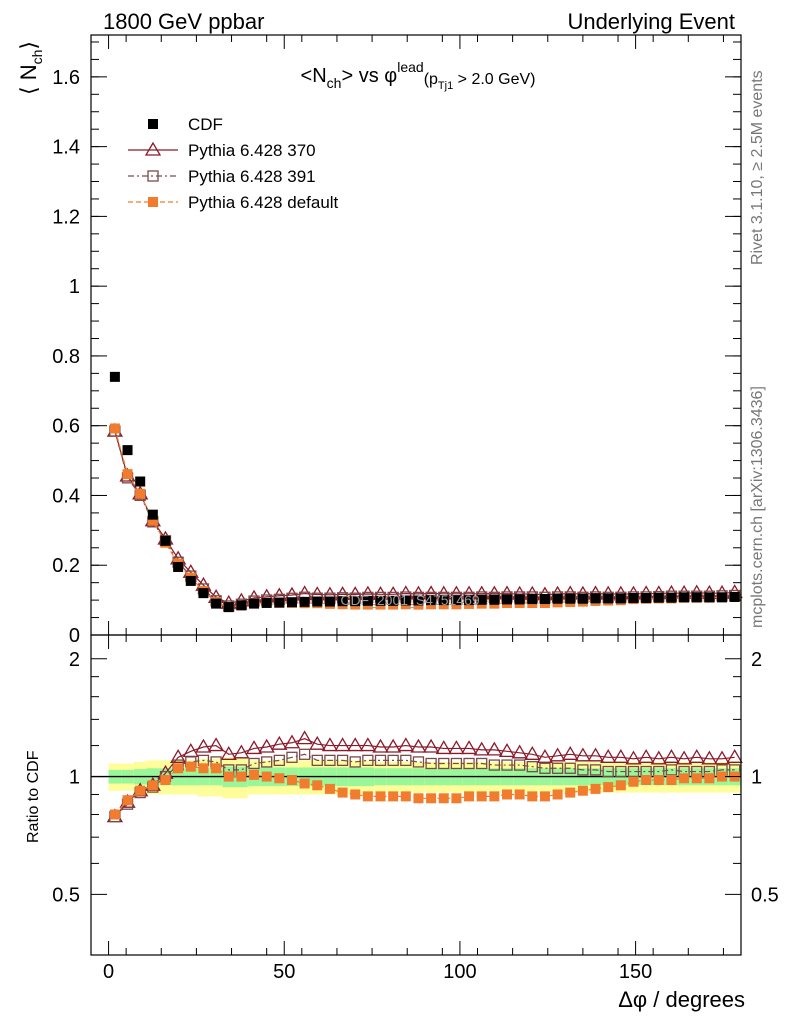 The width and height of the screenshot is (786, 1024). I want to click on analysis-watermark: CDF_2001_S4751469, so click(410, 600).